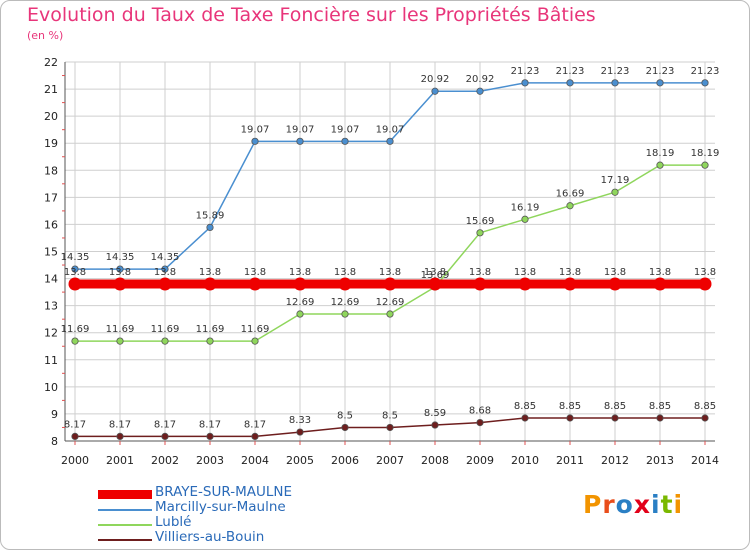  What do you see at coordinates (173, 522) in the screenshot?
I see `legend-label: Lublé` at bounding box center [173, 522].